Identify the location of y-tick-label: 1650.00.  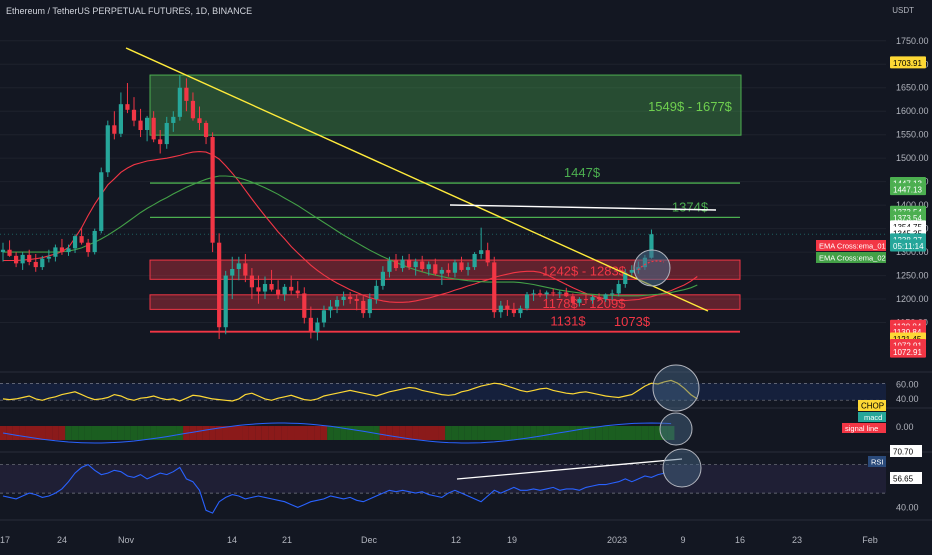
(912, 88).